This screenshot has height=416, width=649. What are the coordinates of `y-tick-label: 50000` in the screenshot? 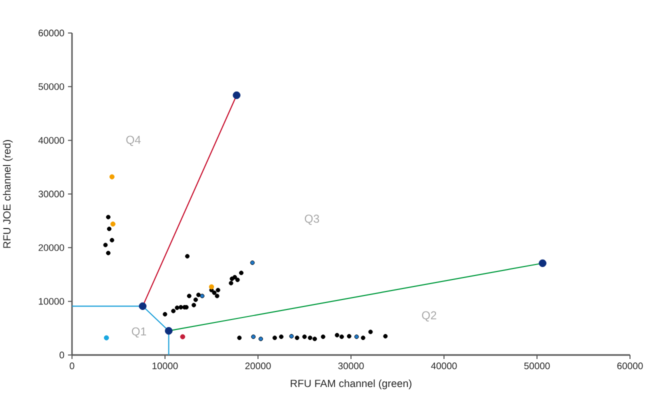 It's located at (51, 86).